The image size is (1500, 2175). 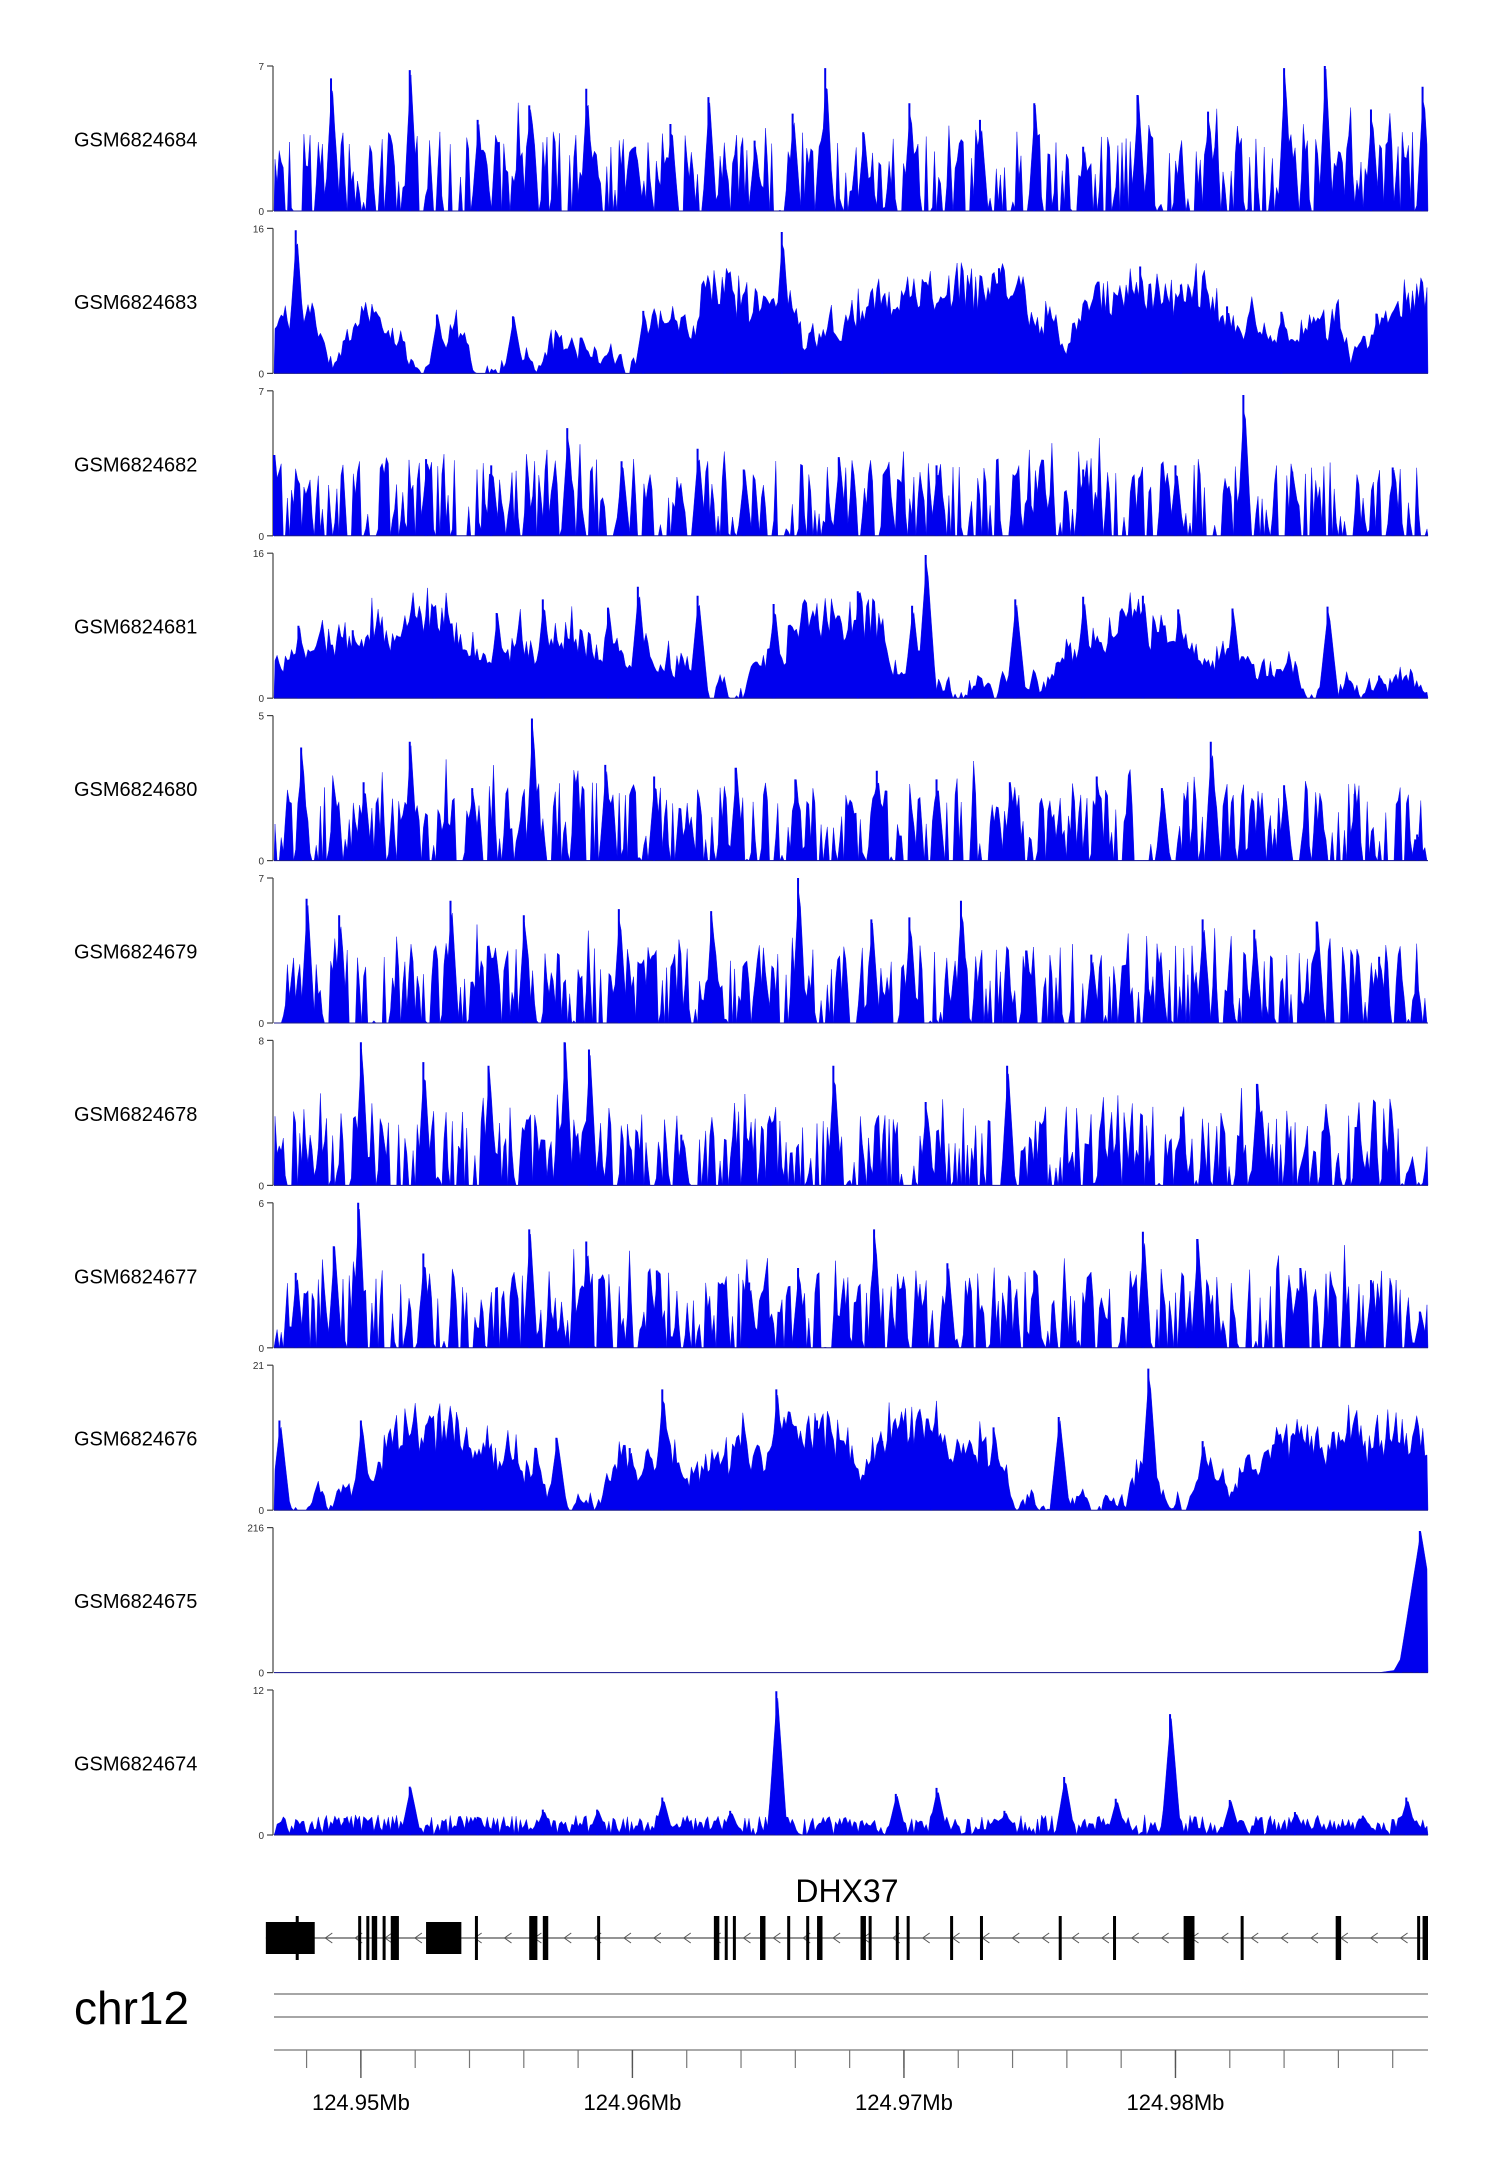 I want to click on track-label: GSM6824679, so click(x=135, y=953).